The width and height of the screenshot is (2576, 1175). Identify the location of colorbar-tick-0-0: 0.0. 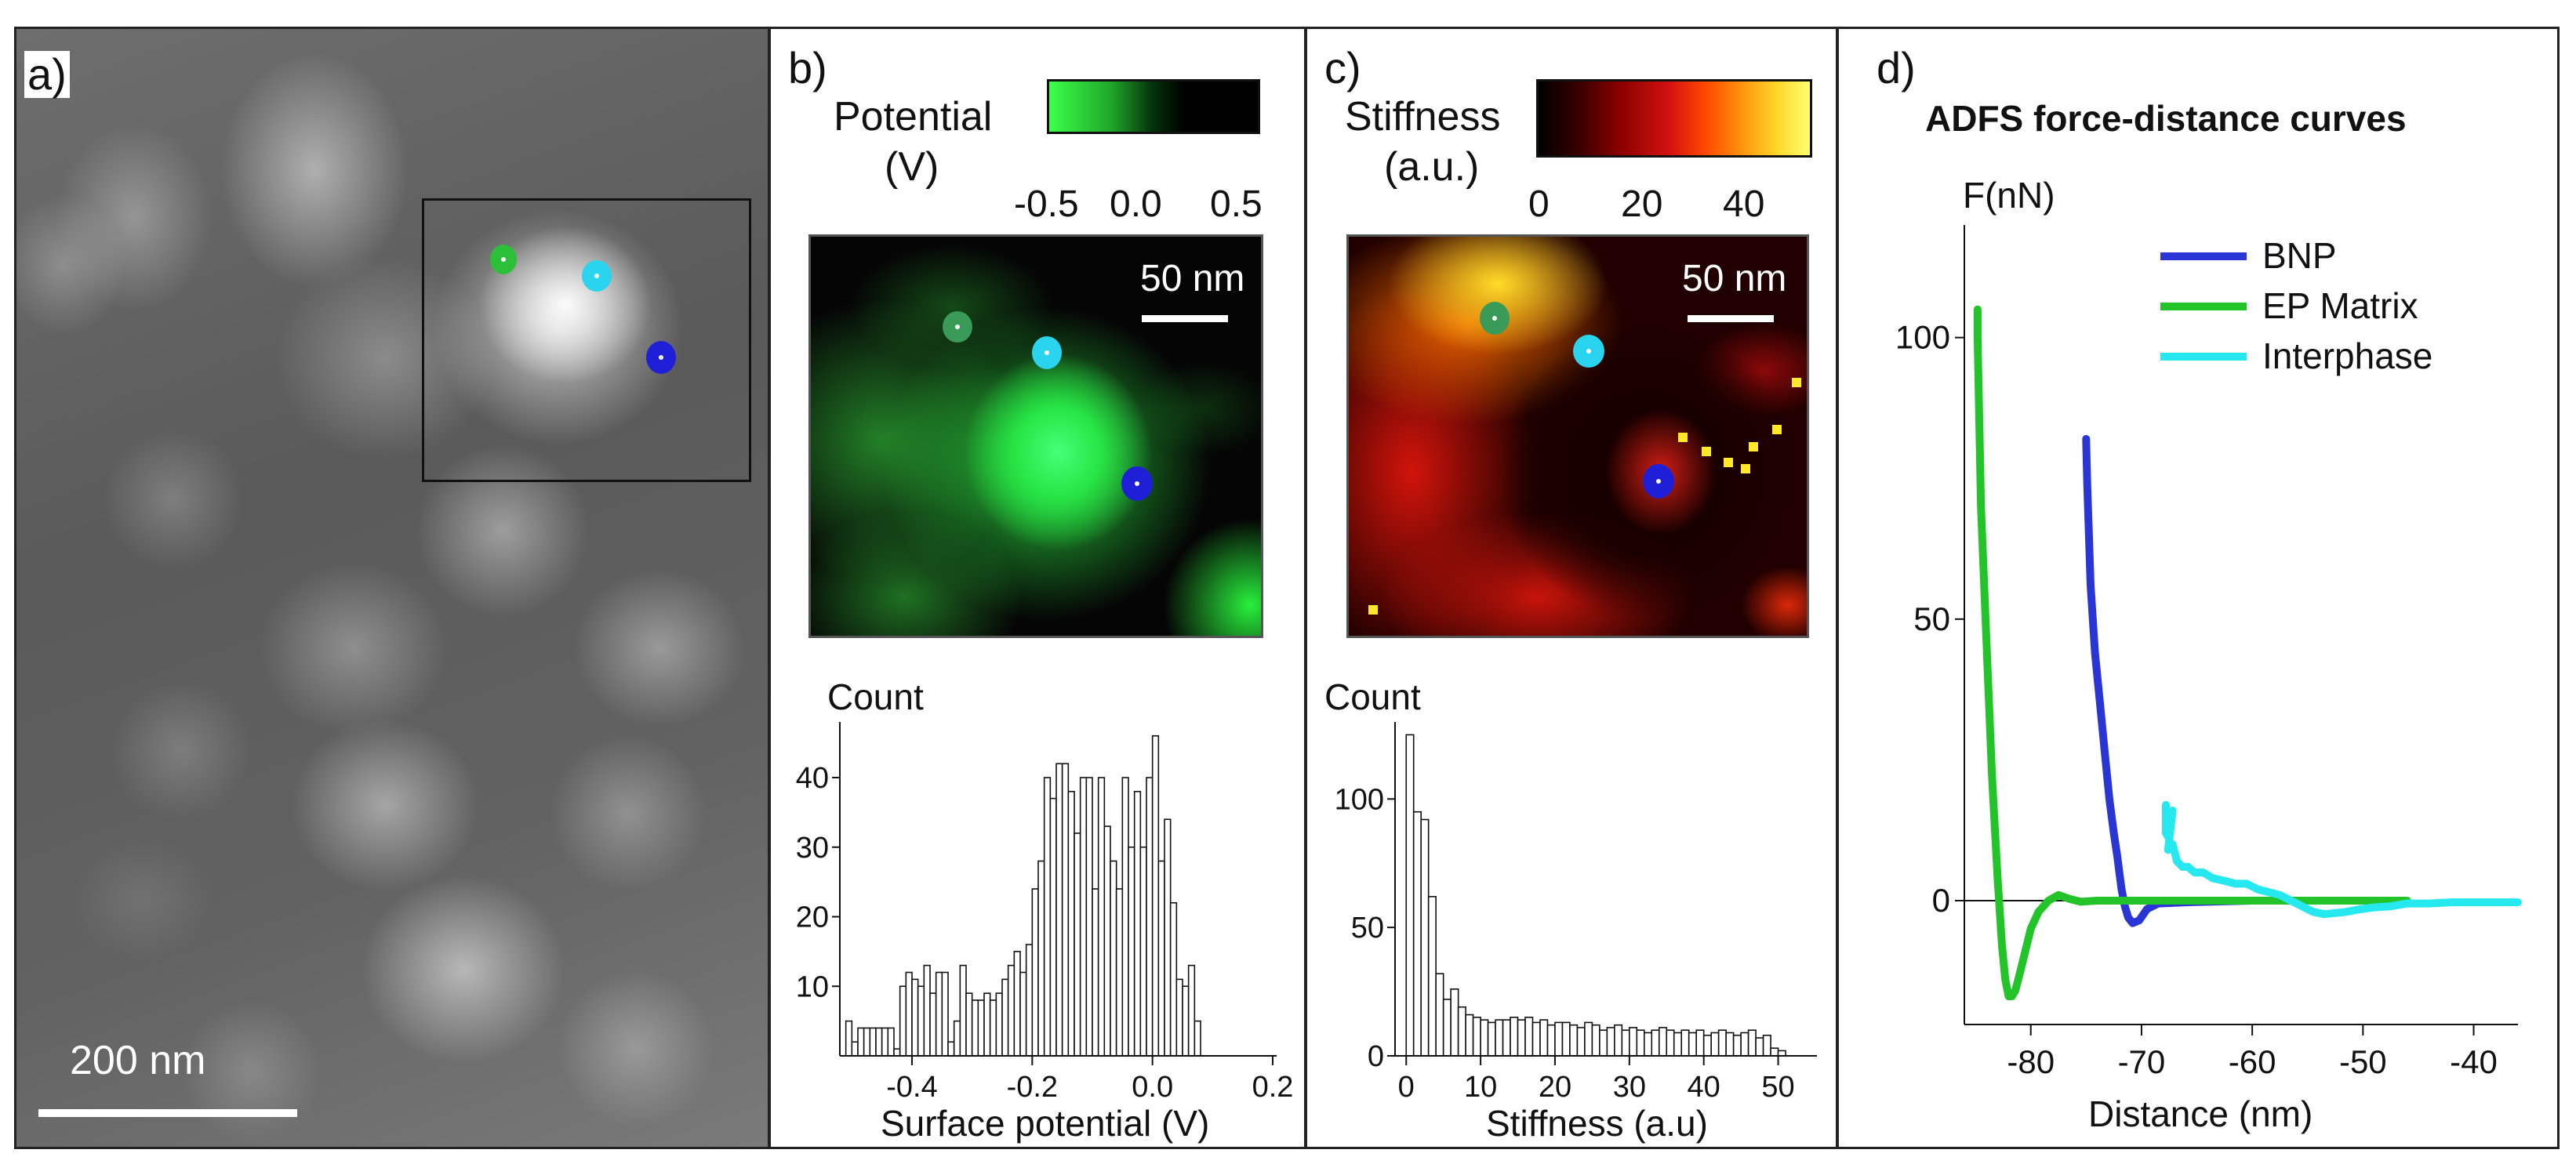
(1136, 204).